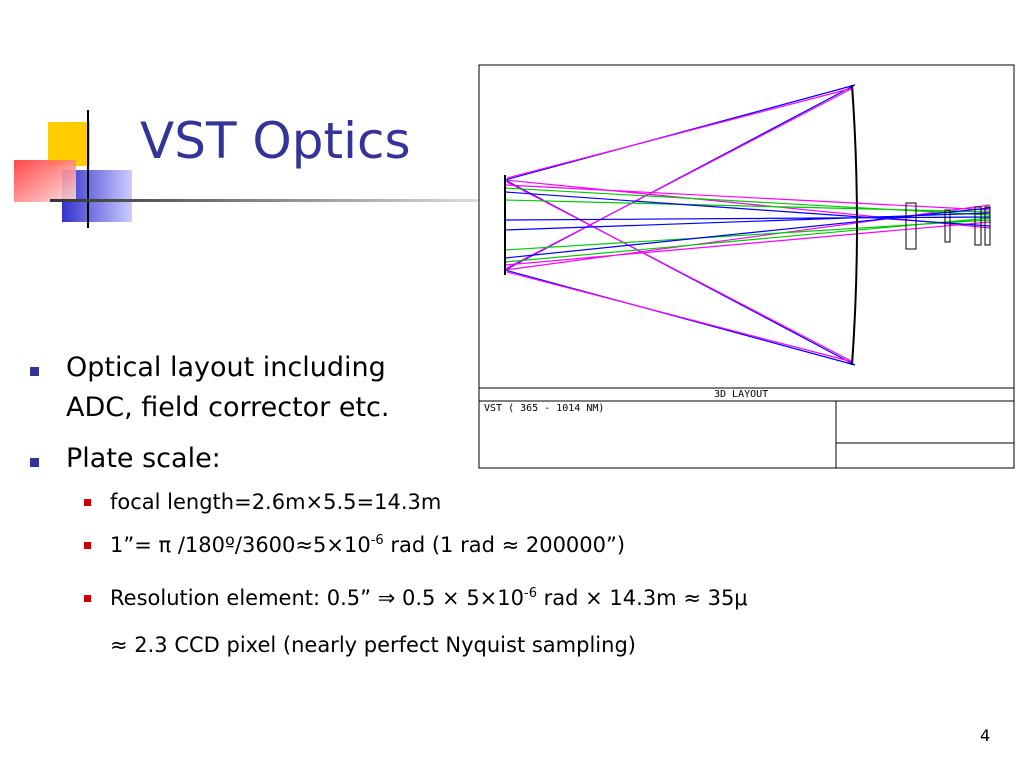  Describe the element at coordinates (504, 545) in the screenshot. I see `text: rad (1 rad ≈ 200000”)` at that location.